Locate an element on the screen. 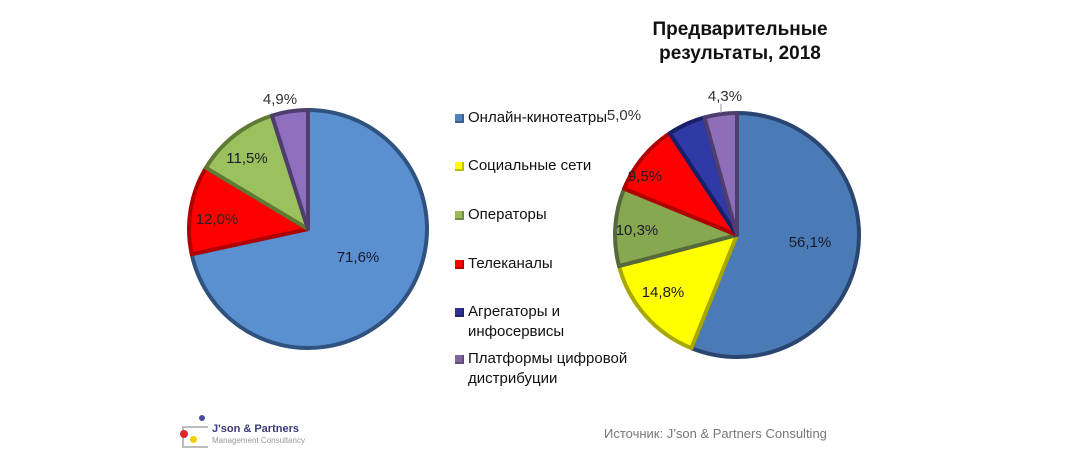  pie-chart-2017: 71,6% 12,0% 11,5% 4,9% is located at coordinates (308, 220).